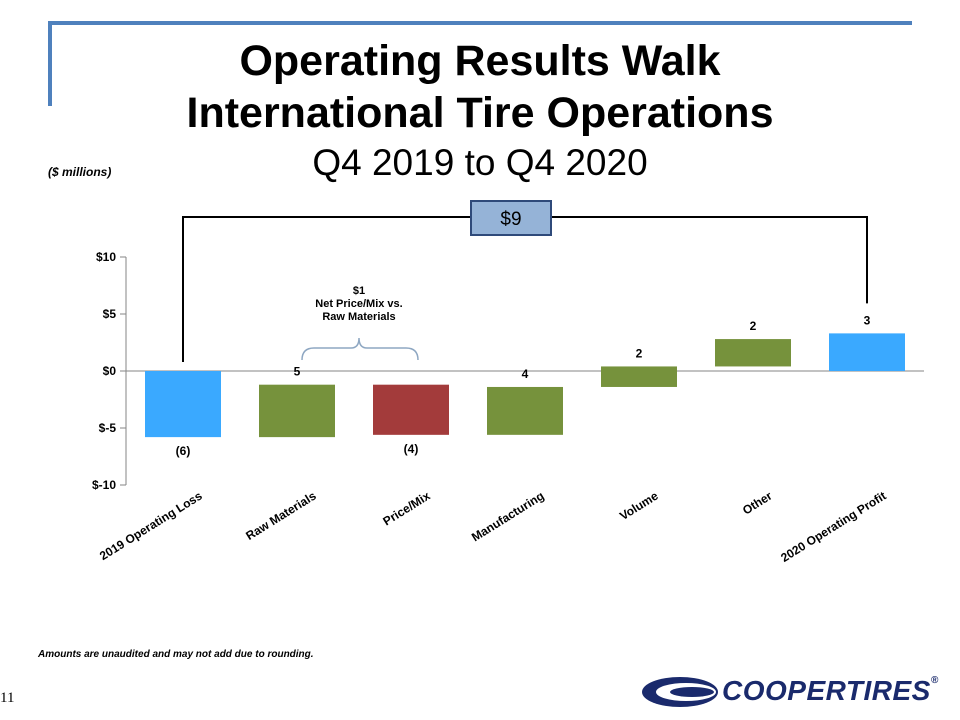 The image size is (960, 720). Describe the element at coordinates (480, 113) in the screenshot. I see `page-title-line2: International Tire Operations` at that location.